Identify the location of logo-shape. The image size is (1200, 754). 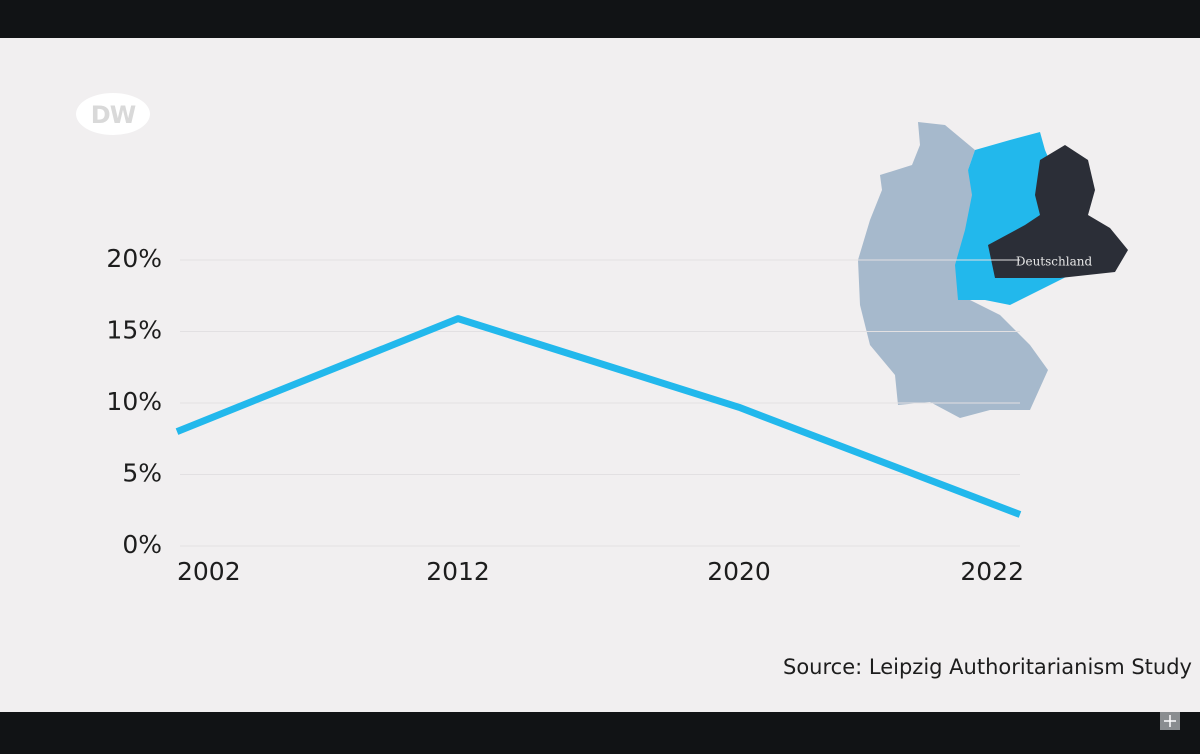
(113, 114).